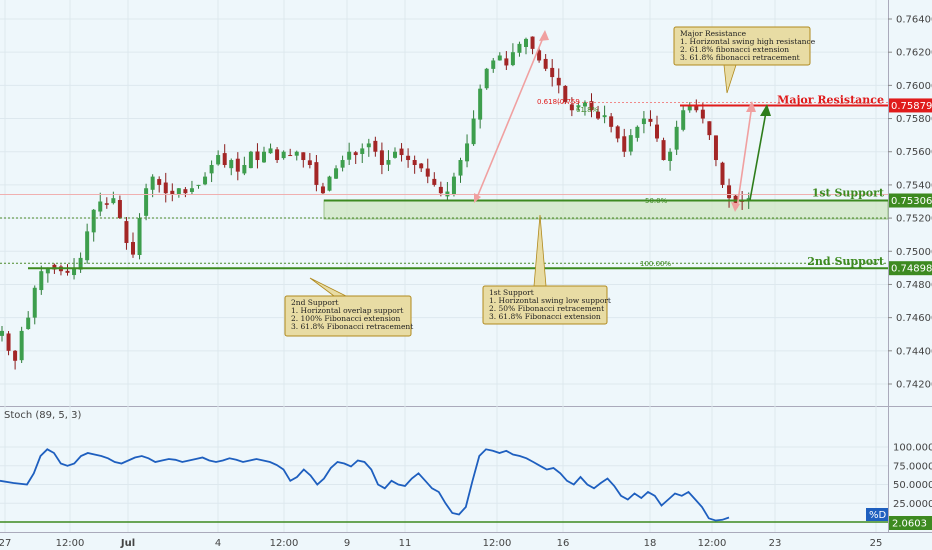 This screenshot has height=550, width=932. Describe the element at coordinates (740, 57) in the screenshot. I see `callout-line: 3. 61.8% fibonacci retracement` at that location.